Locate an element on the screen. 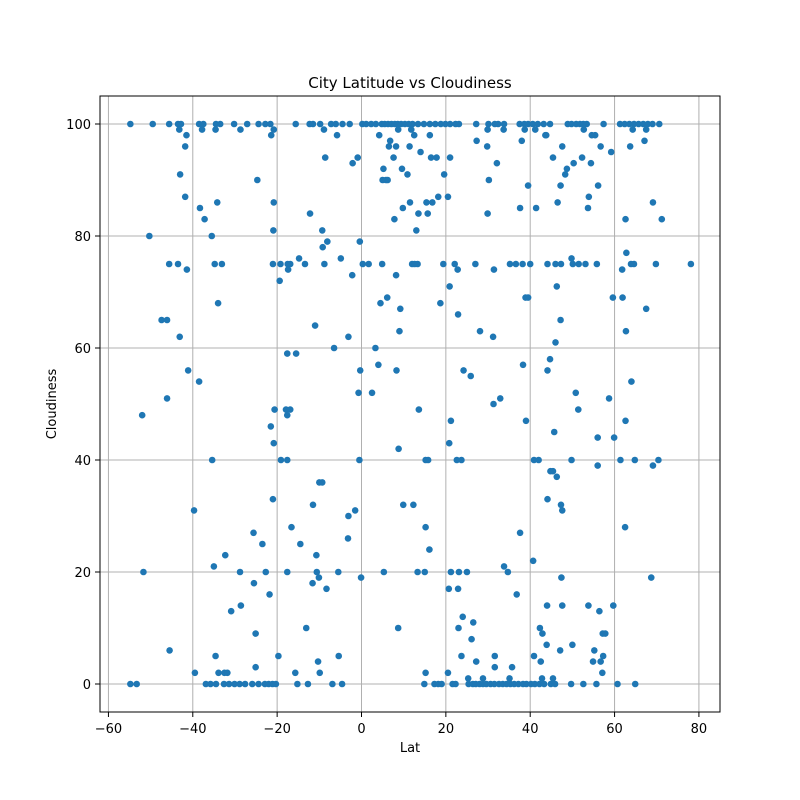 The image size is (800, 800). y-tick-label: 40 is located at coordinates (82, 461).